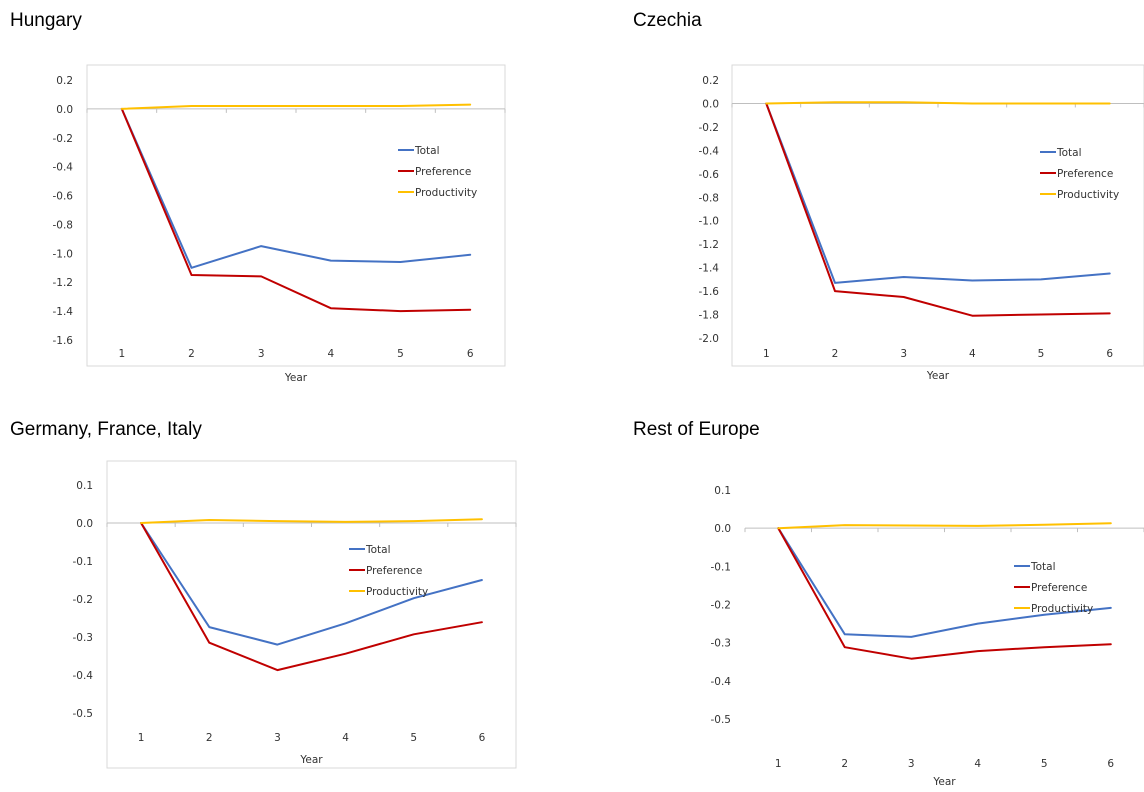 The width and height of the screenshot is (1144, 792). What do you see at coordinates (696, 429) in the screenshot?
I see `panel-title-rest-of-europe: Rest of Europe` at bounding box center [696, 429].